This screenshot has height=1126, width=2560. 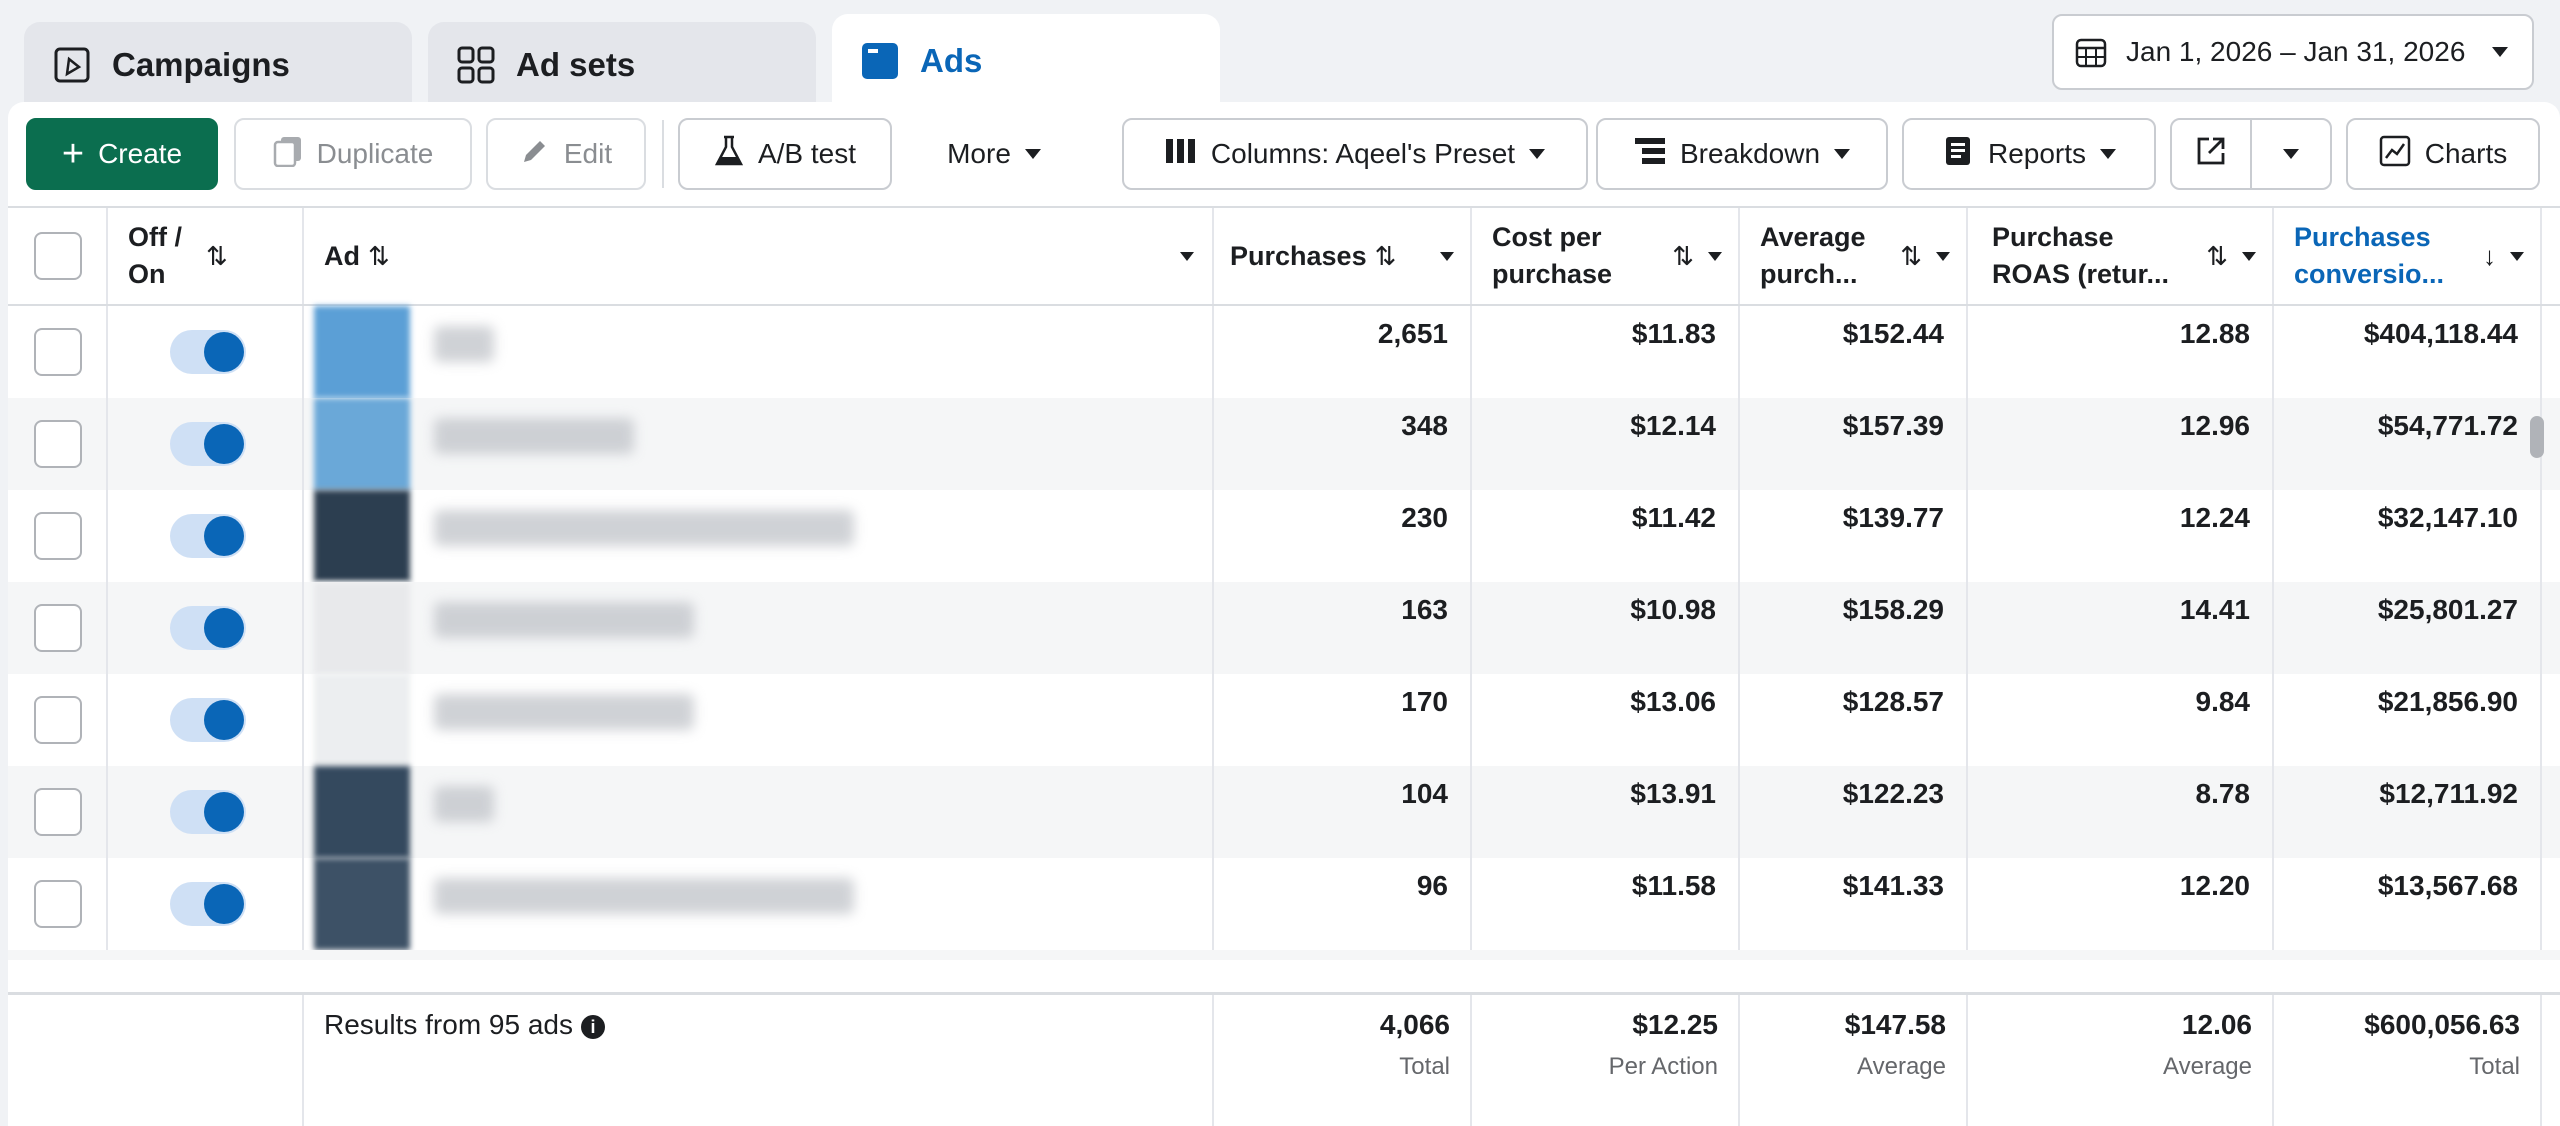 I want to click on cell-avg: $158.29, so click(x=1854, y=628).